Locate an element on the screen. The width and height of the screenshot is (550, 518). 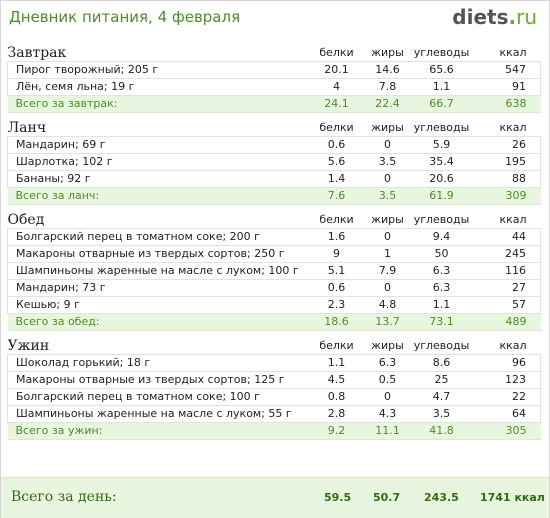
food-kcal: 245 is located at coordinates (508, 254).